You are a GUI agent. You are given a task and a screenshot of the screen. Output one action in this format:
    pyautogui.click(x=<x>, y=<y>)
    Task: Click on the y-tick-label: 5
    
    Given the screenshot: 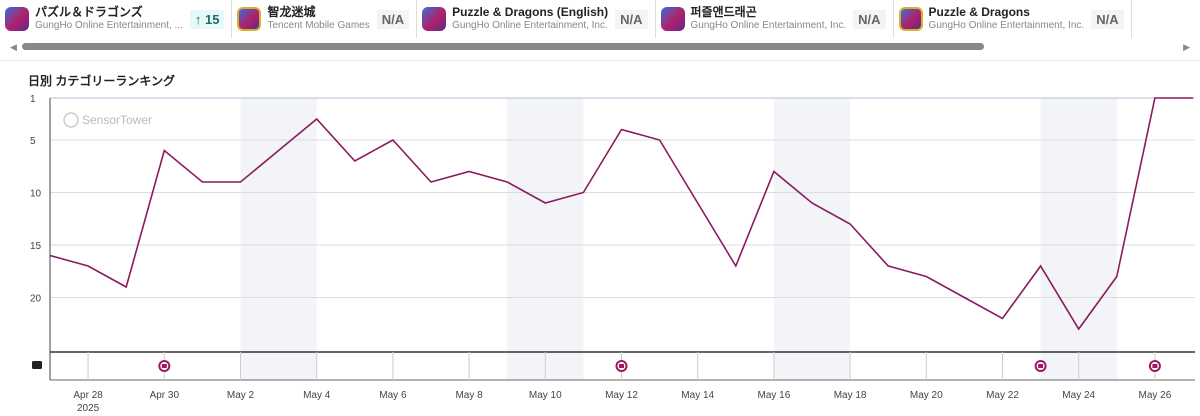 What is the action you would take?
    pyautogui.click(x=33, y=141)
    